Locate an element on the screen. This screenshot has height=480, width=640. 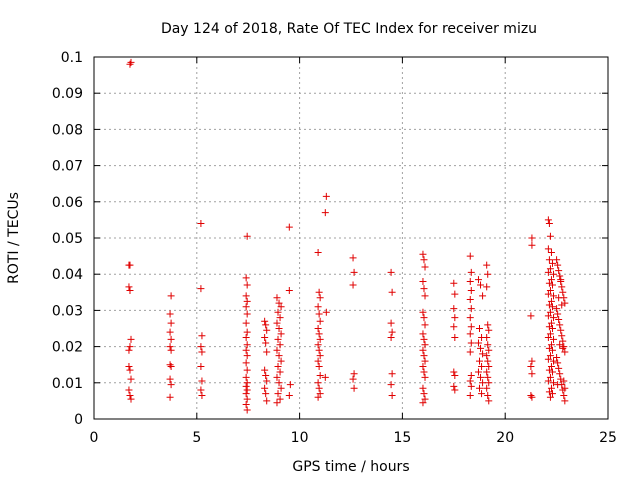
y-tick-label: 0.09 is located at coordinates (67, 94).